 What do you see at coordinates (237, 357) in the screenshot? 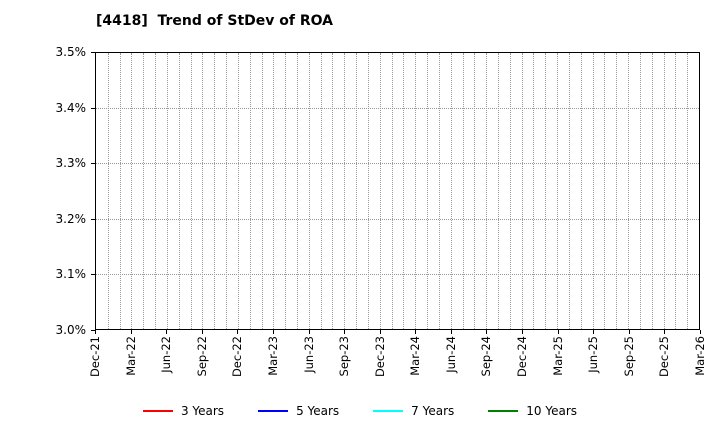
I see `x-tick-label: Dec-22` at bounding box center [237, 357].